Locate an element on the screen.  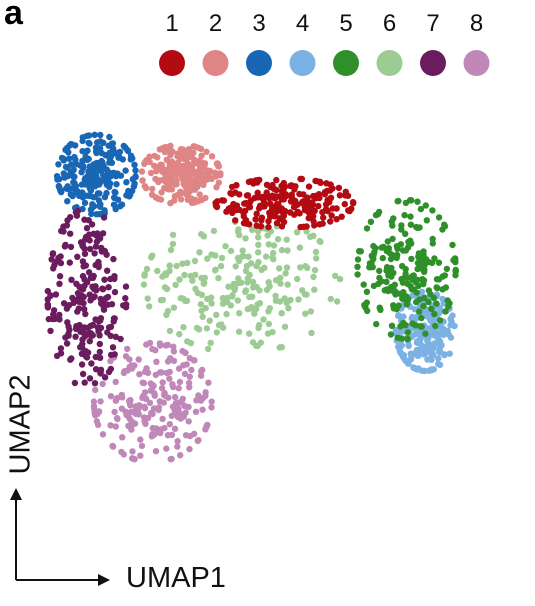
x-axis-label: UMAP1 is located at coordinates (176, 578).